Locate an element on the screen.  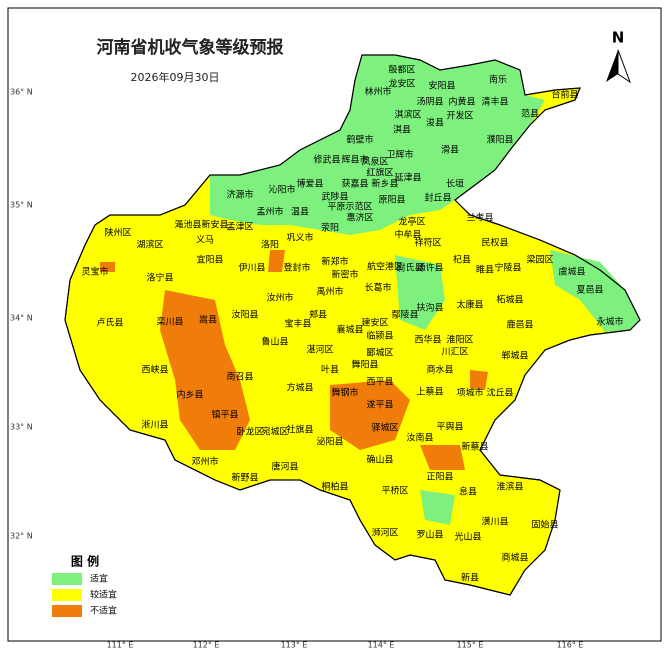
place-label: 西峡县 is located at coordinates (154, 370).